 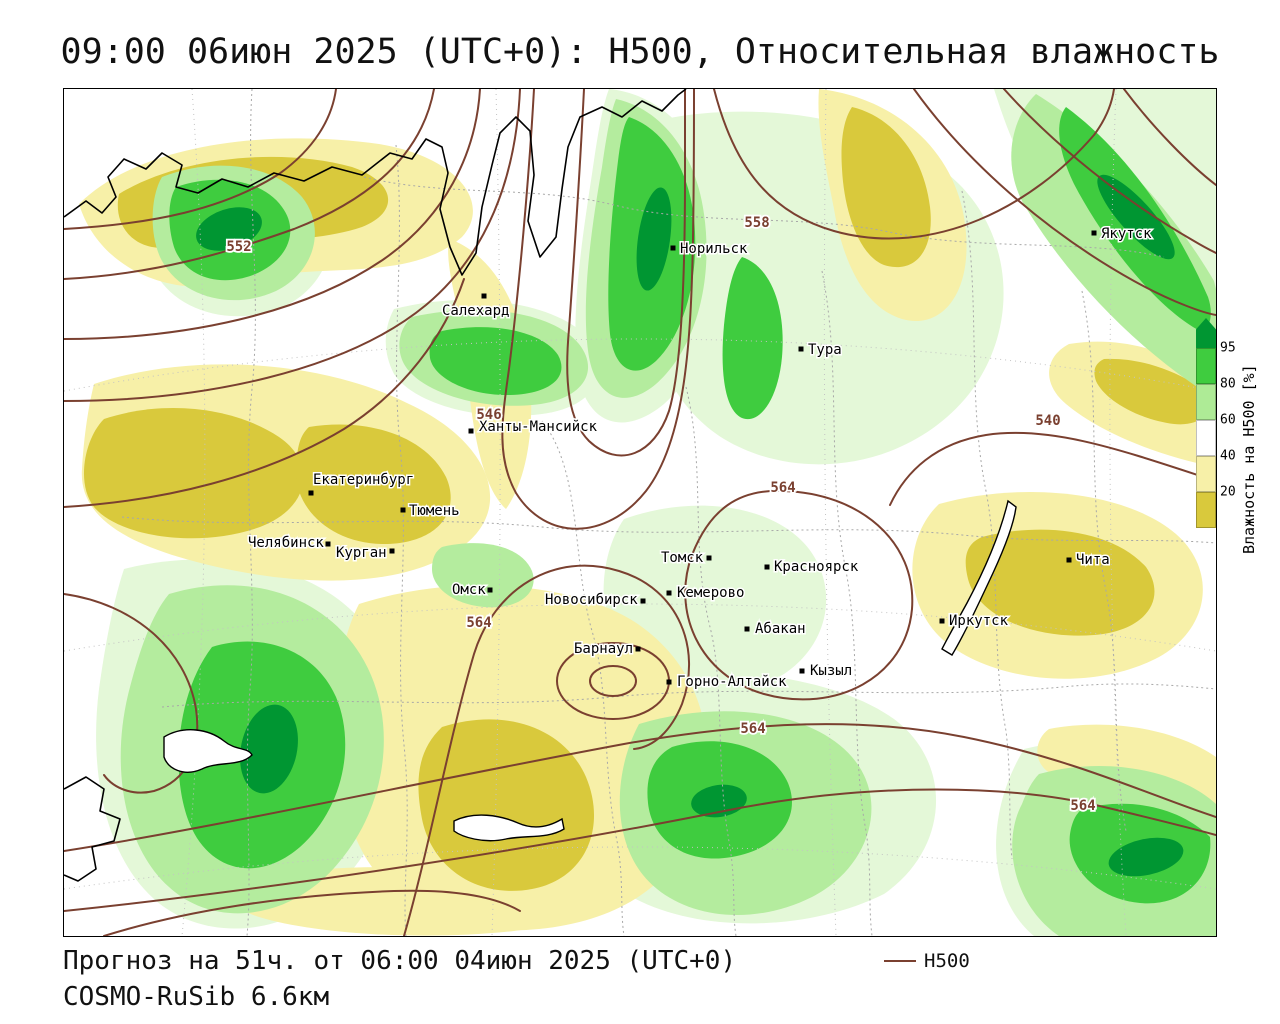 What do you see at coordinates (1228, 456) in the screenshot?
I see `colorbar-tick: 40` at bounding box center [1228, 456].